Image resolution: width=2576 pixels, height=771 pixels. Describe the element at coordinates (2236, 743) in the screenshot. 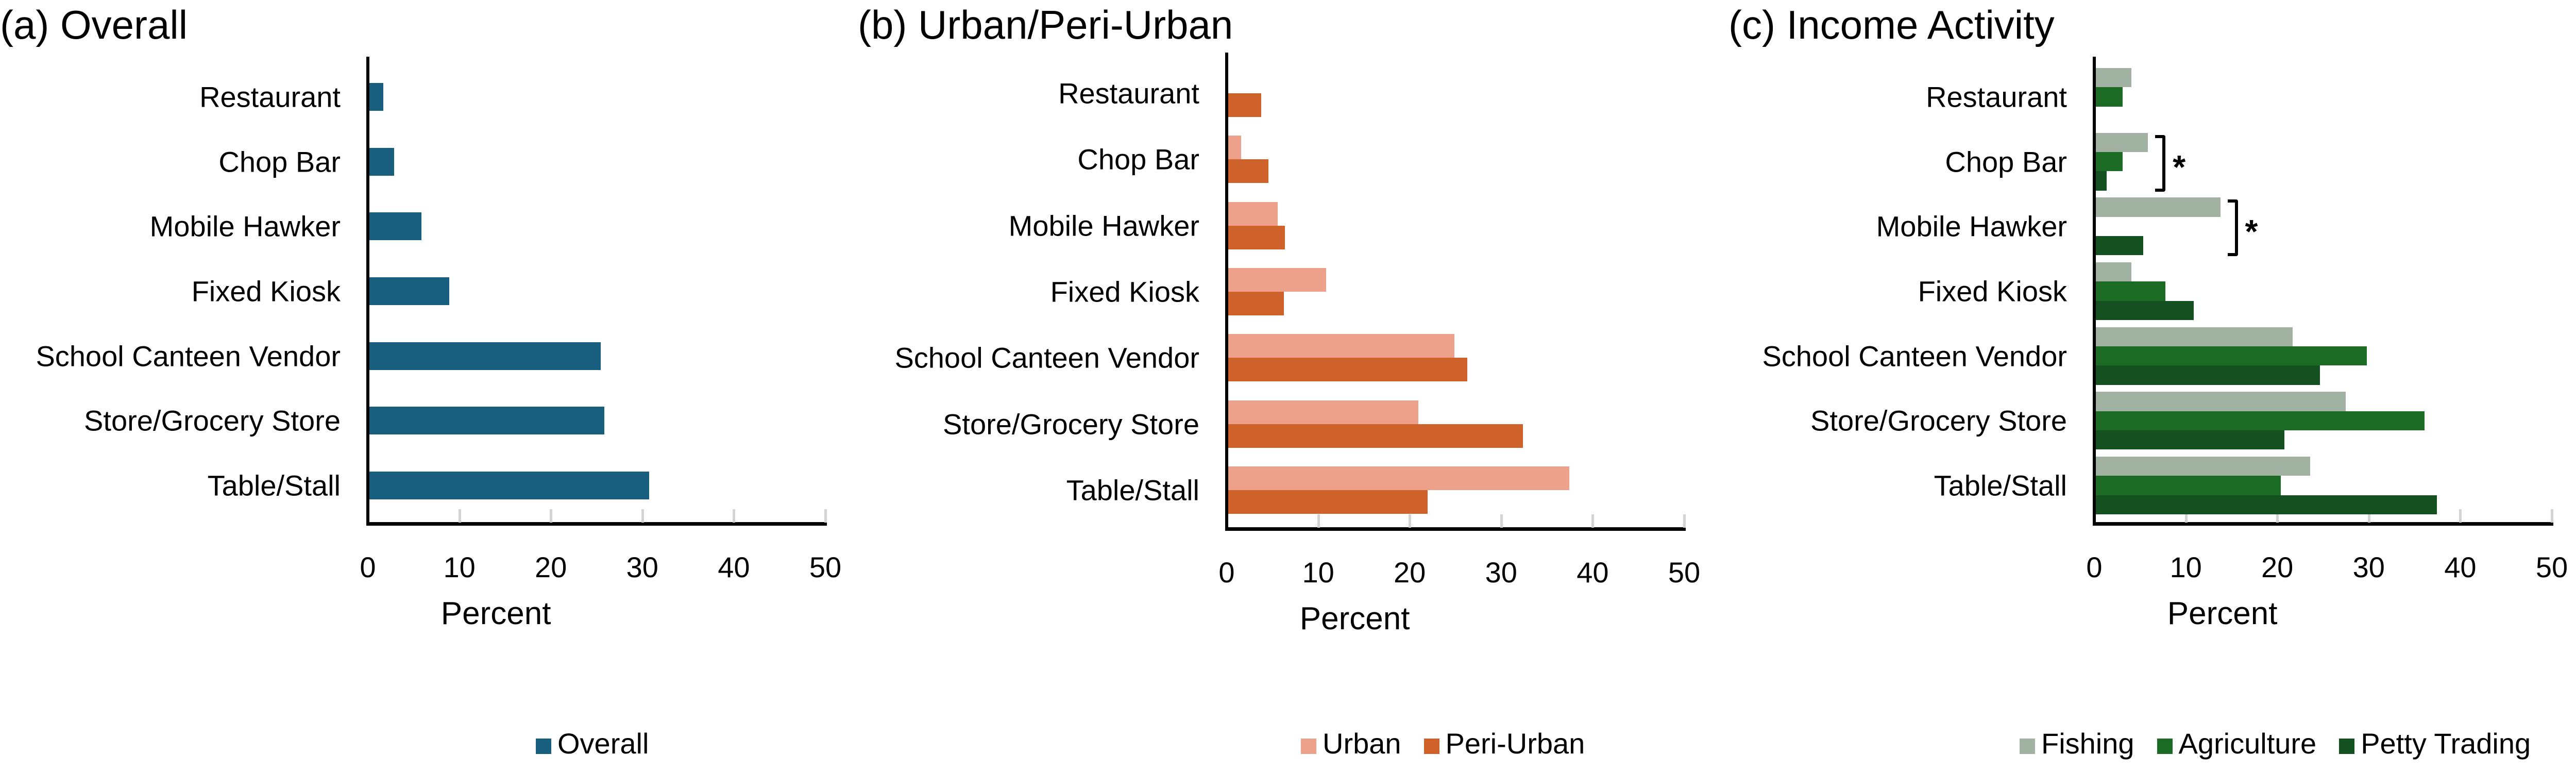

I see `legend-item: Agriculture` at that location.